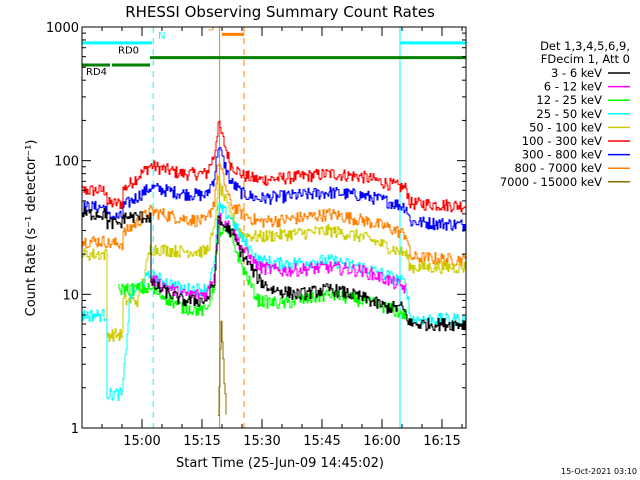 The width and height of the screenshot is (640, 480). Describe the element at coordinates (70, 295) in the screenshot. I see `y-tick-label: 10` at that location.